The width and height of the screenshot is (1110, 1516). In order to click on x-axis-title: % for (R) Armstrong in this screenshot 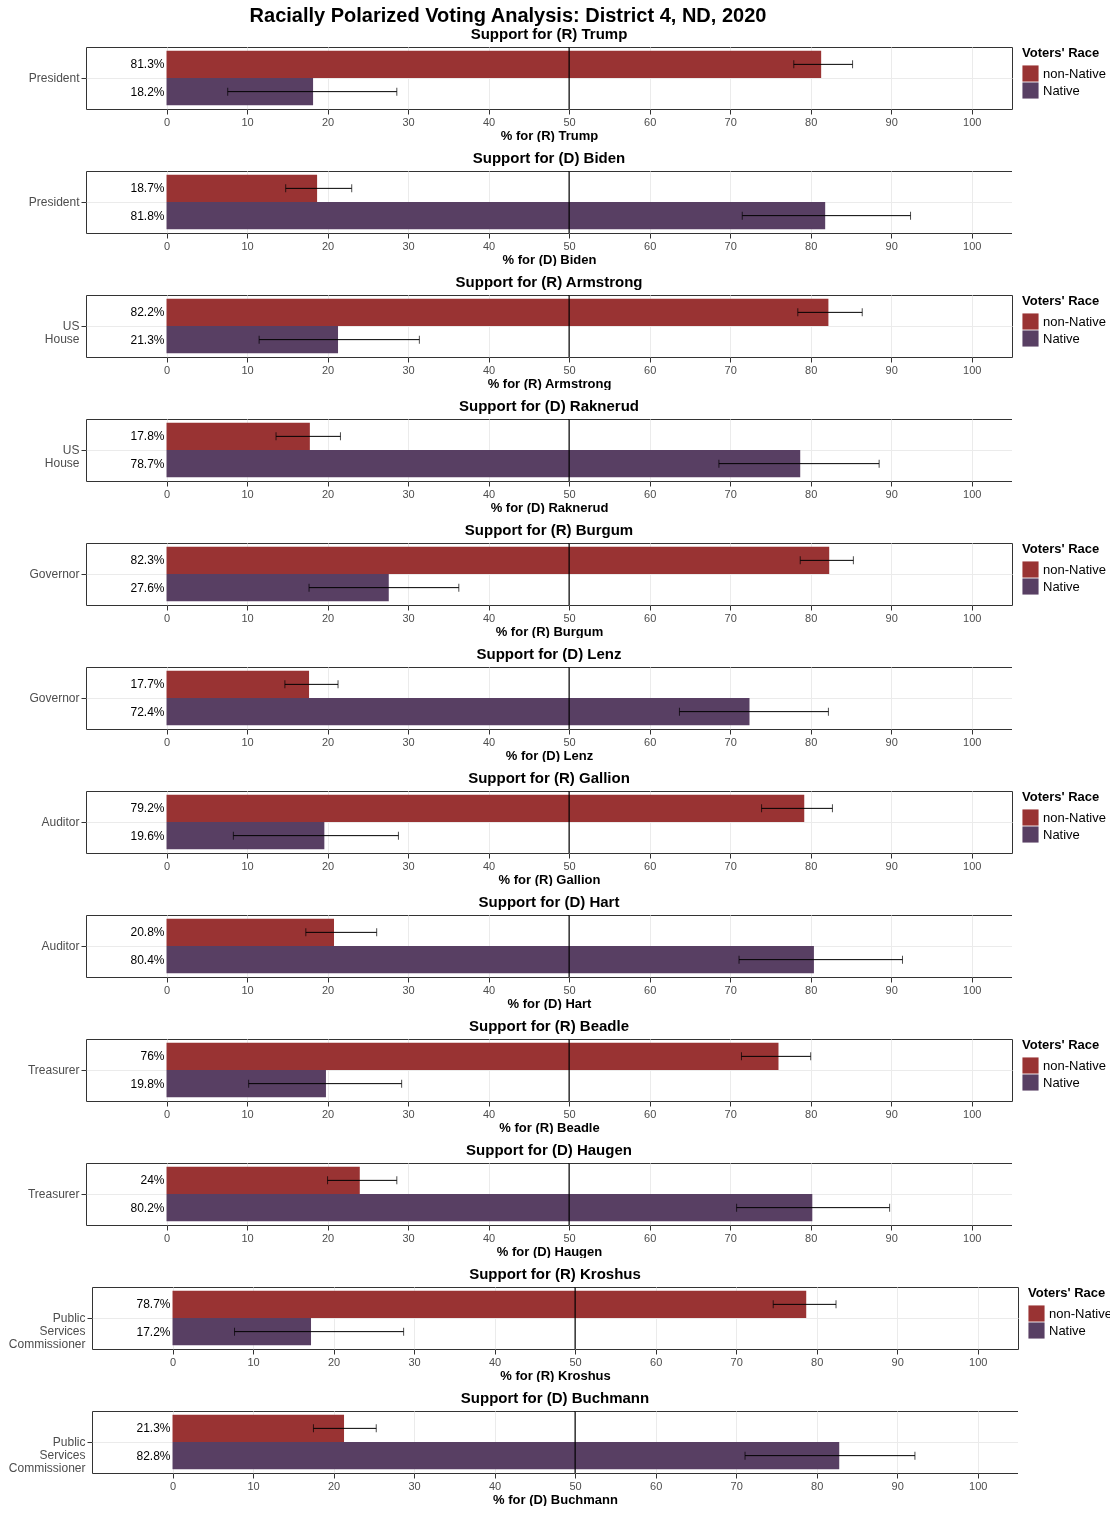, I will do `click(549, 383)`.